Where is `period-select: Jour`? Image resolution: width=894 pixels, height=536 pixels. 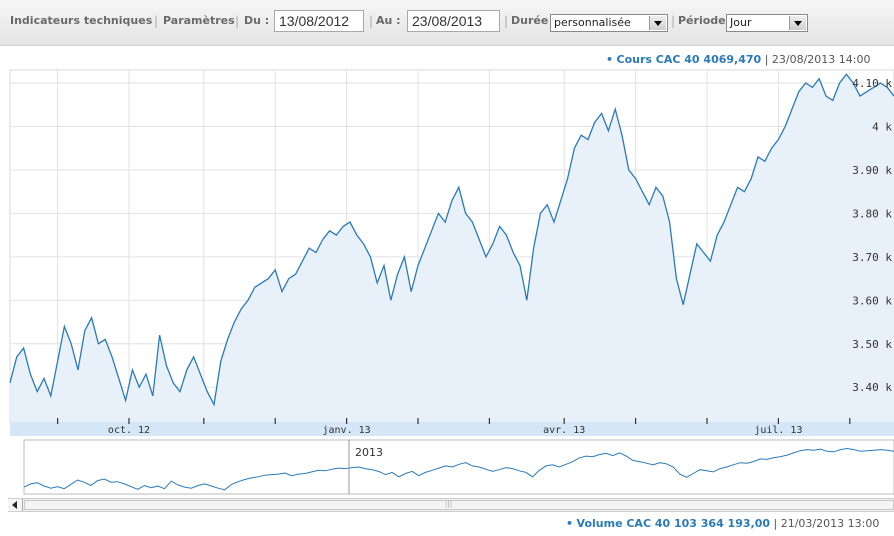
period-select: Jour is located at coordinates (767, 23).